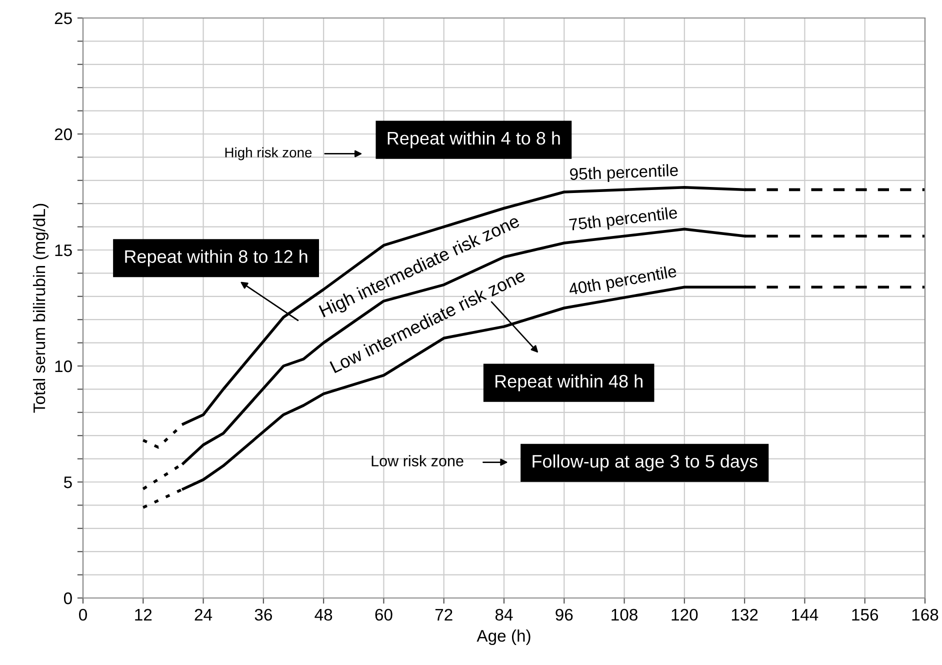 This screenshot has height=665, width=942. What do you see at coordinates (68, 482) in the screenshot?
I see `y-tick-label: 5` at bounding box center [68, 482].